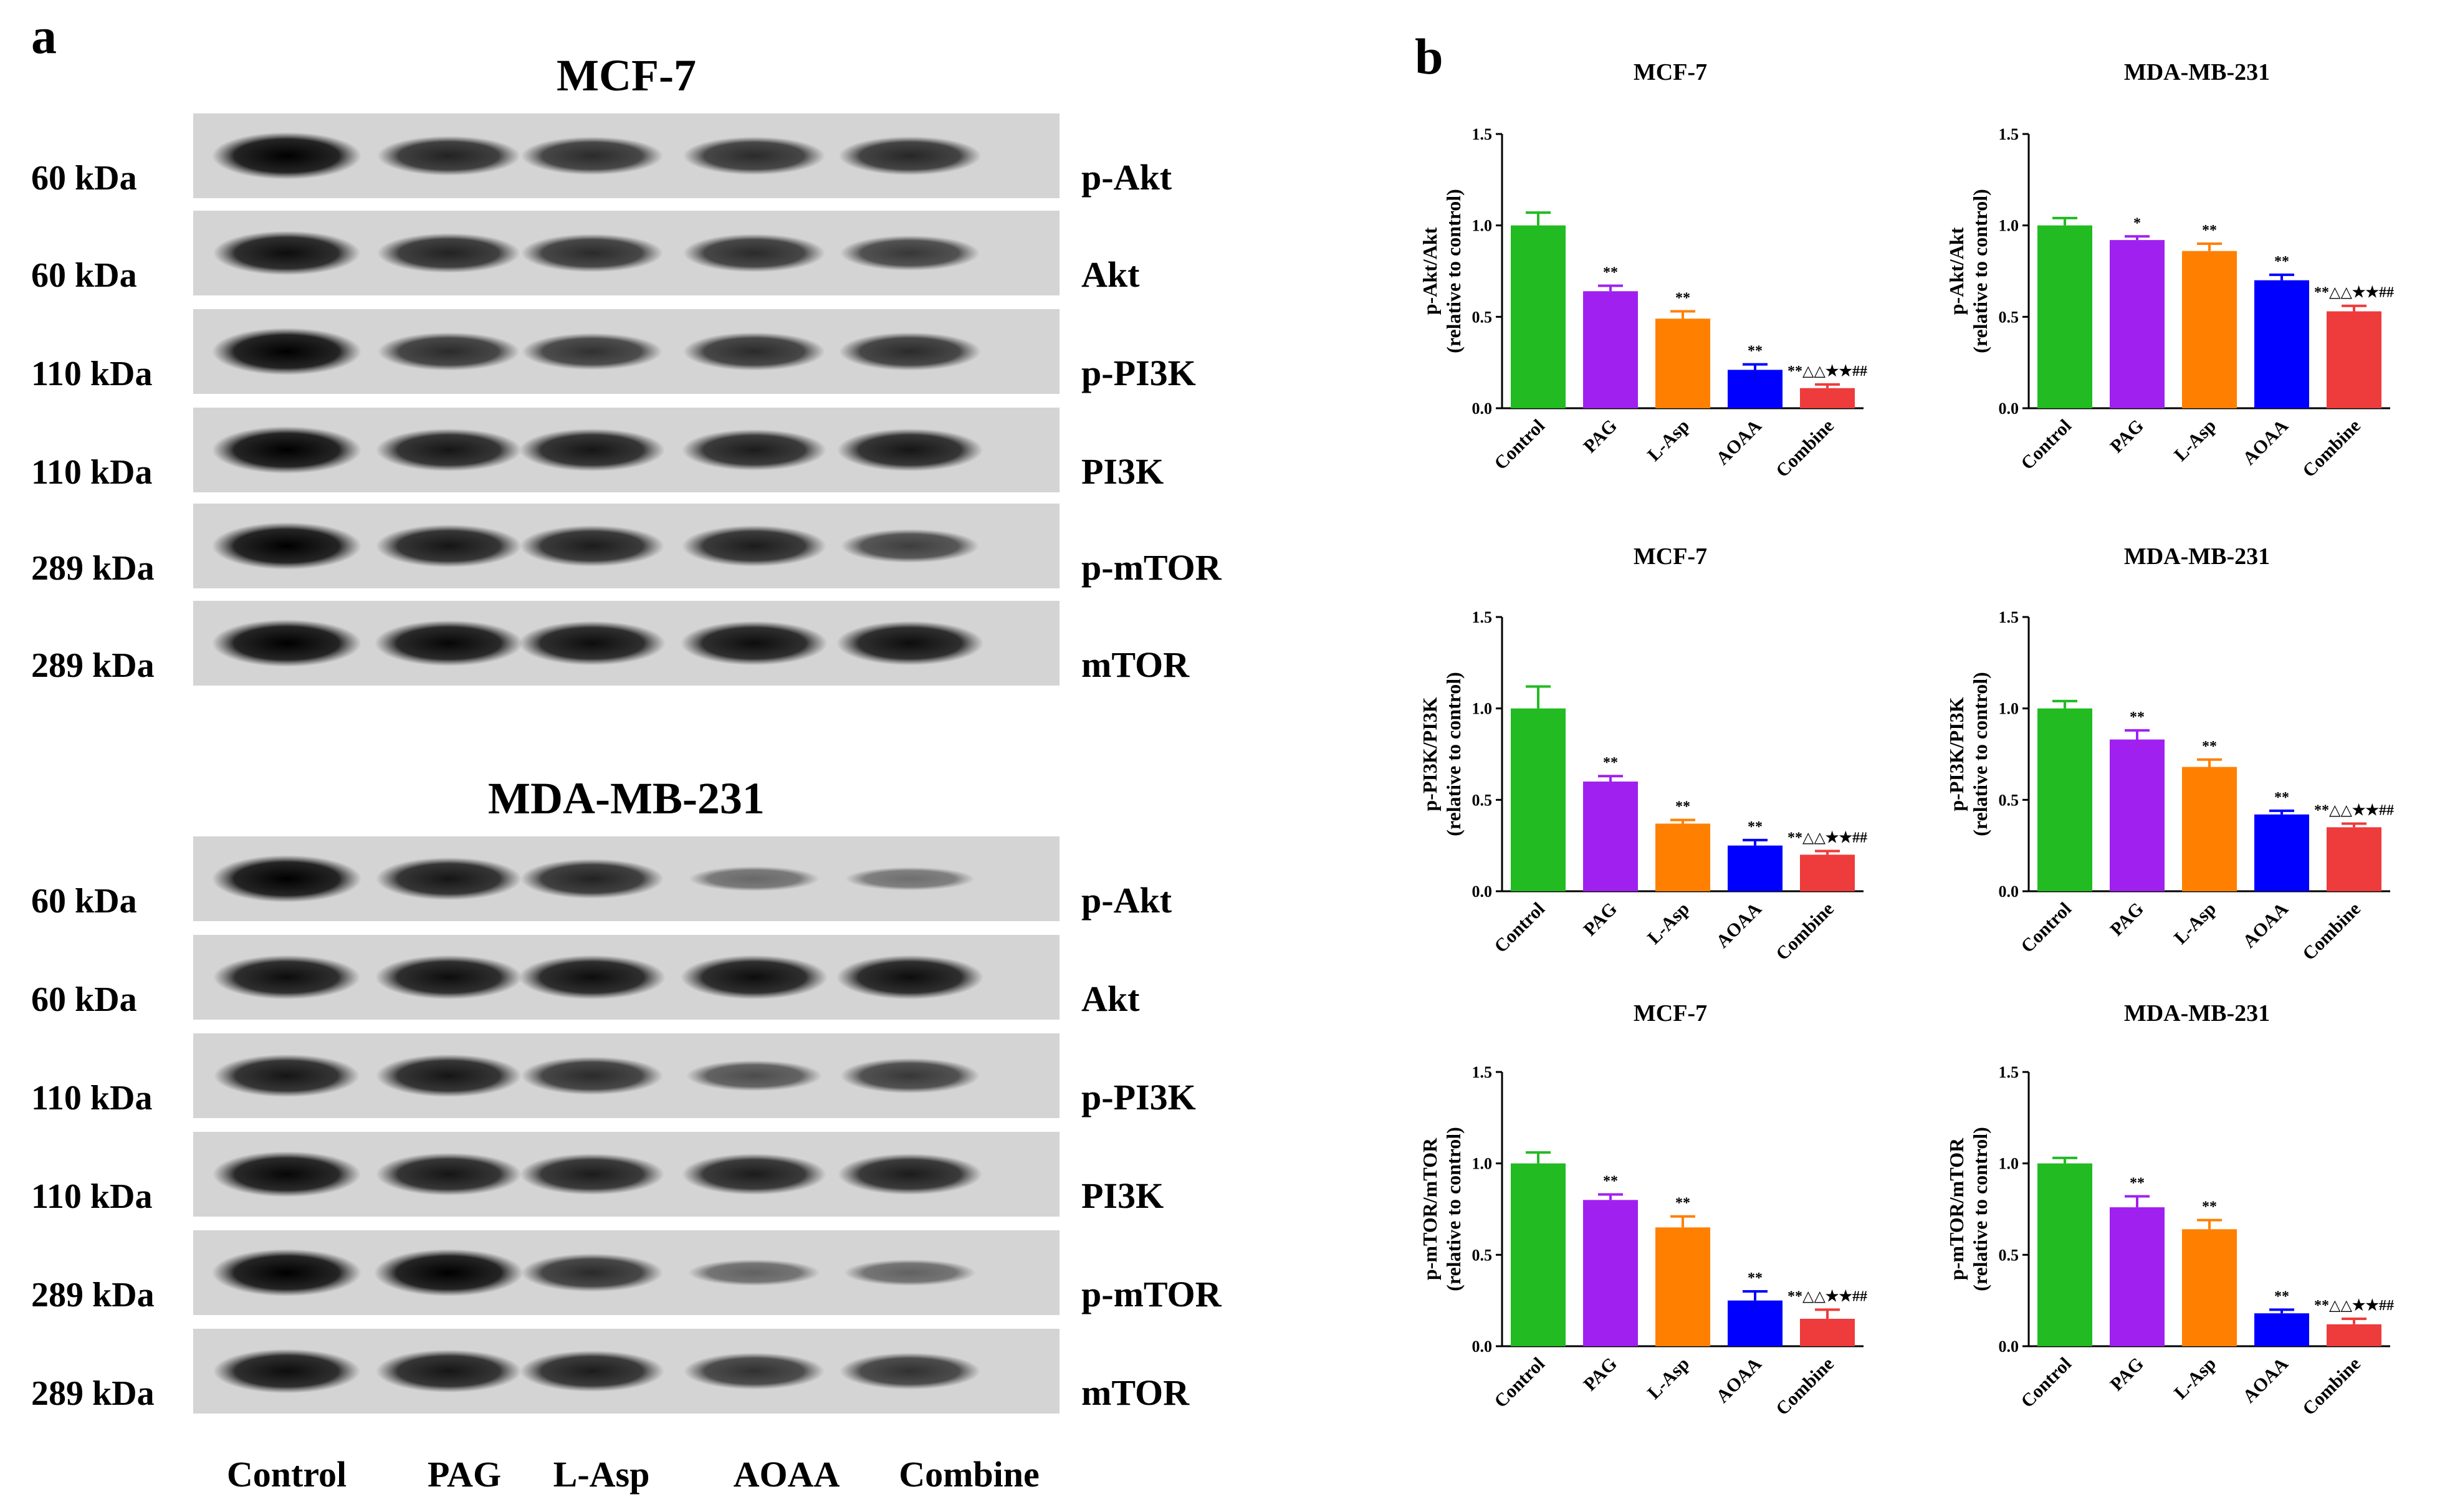  Describe the element at coordinates (2137, 223) in the screenshot. I see `significance-label: *` at that location.